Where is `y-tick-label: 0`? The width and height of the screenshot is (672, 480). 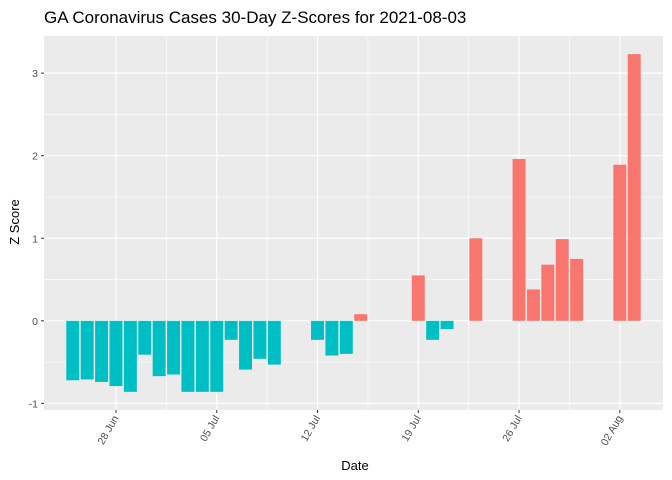 y-tick-label: 0 is located at coordinates (35, 322).